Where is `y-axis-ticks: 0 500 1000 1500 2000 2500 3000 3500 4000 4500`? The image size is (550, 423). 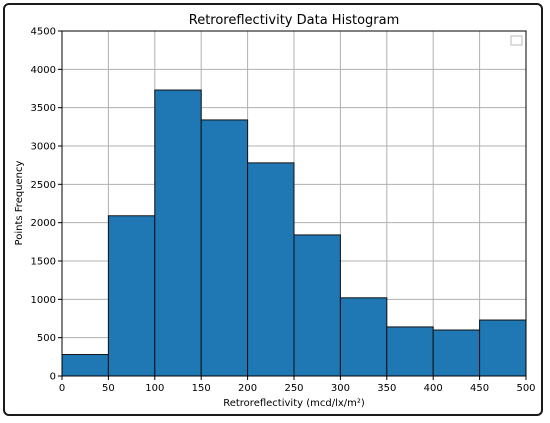 y-axis-ticks: 0 500 1000 1500 2000 2500 3000 3500 4000 4500 is located at coordinates (46, 205).